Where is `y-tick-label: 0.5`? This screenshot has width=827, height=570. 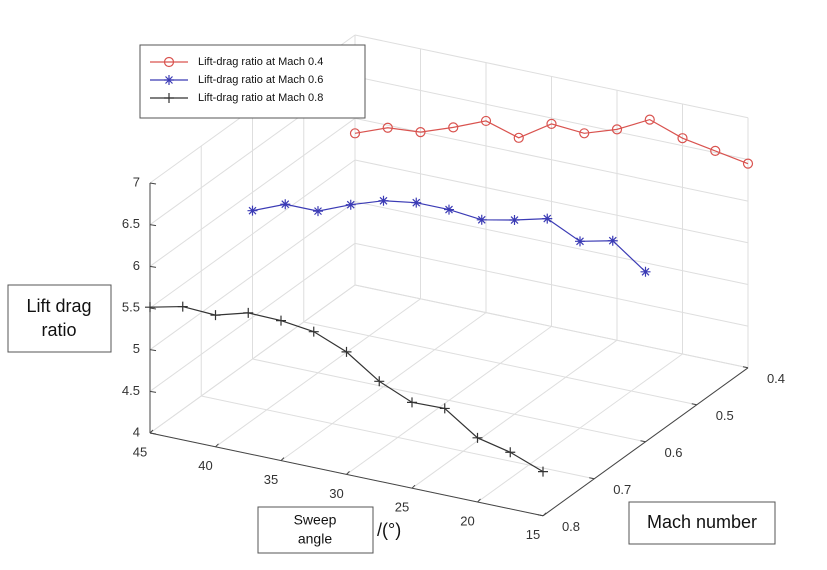
y-tick-label: 0.5 is located at coordinates (725, 415).